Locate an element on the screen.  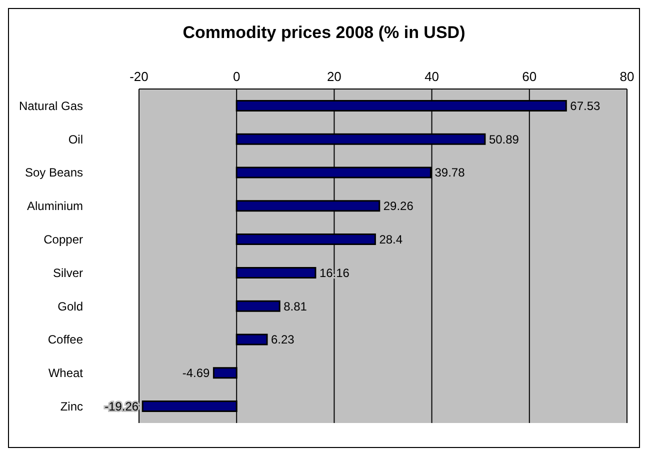
data-label: 6.23 is located at coordinates (283, 339).